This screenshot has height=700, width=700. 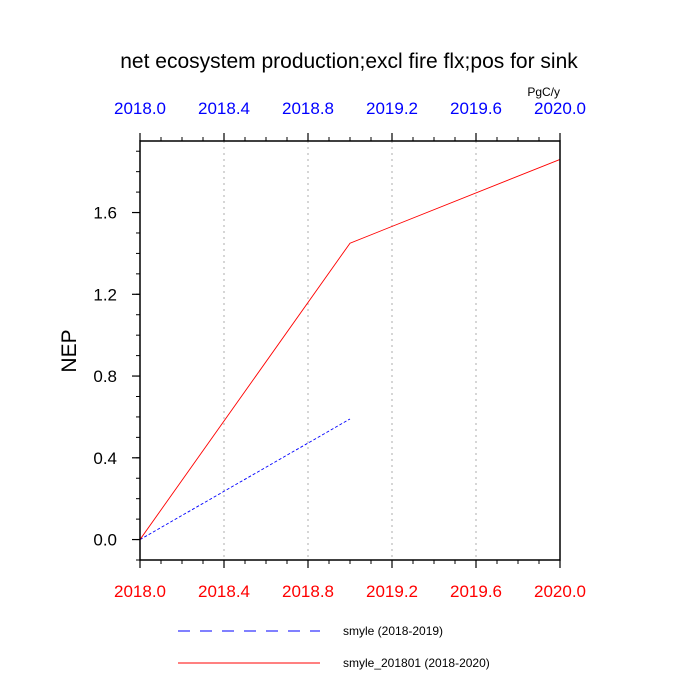 I want to click on x-tick-label-bottom: 2018.8, so click(x=308, y=591).